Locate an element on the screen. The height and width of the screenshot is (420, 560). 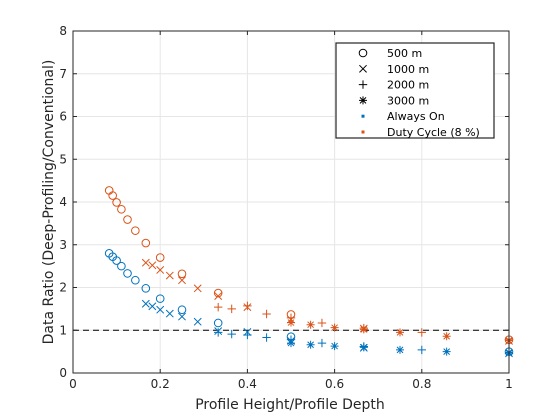
y-tick-label: 8 is located at coordinates (63, 31).